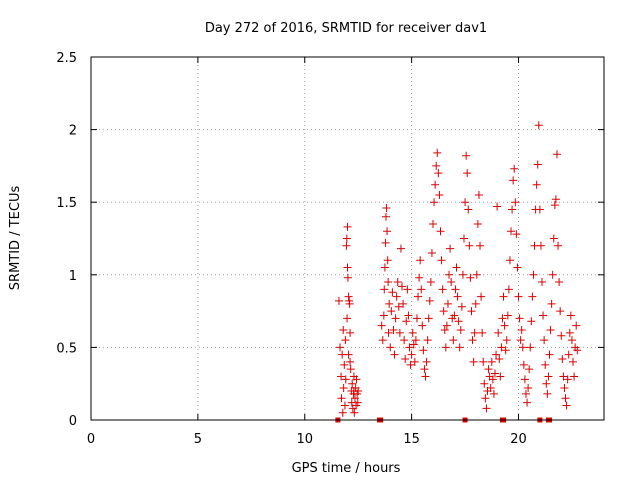  I want to click on y-axis-label: SRMTID / TECUs, so click(15, 238).